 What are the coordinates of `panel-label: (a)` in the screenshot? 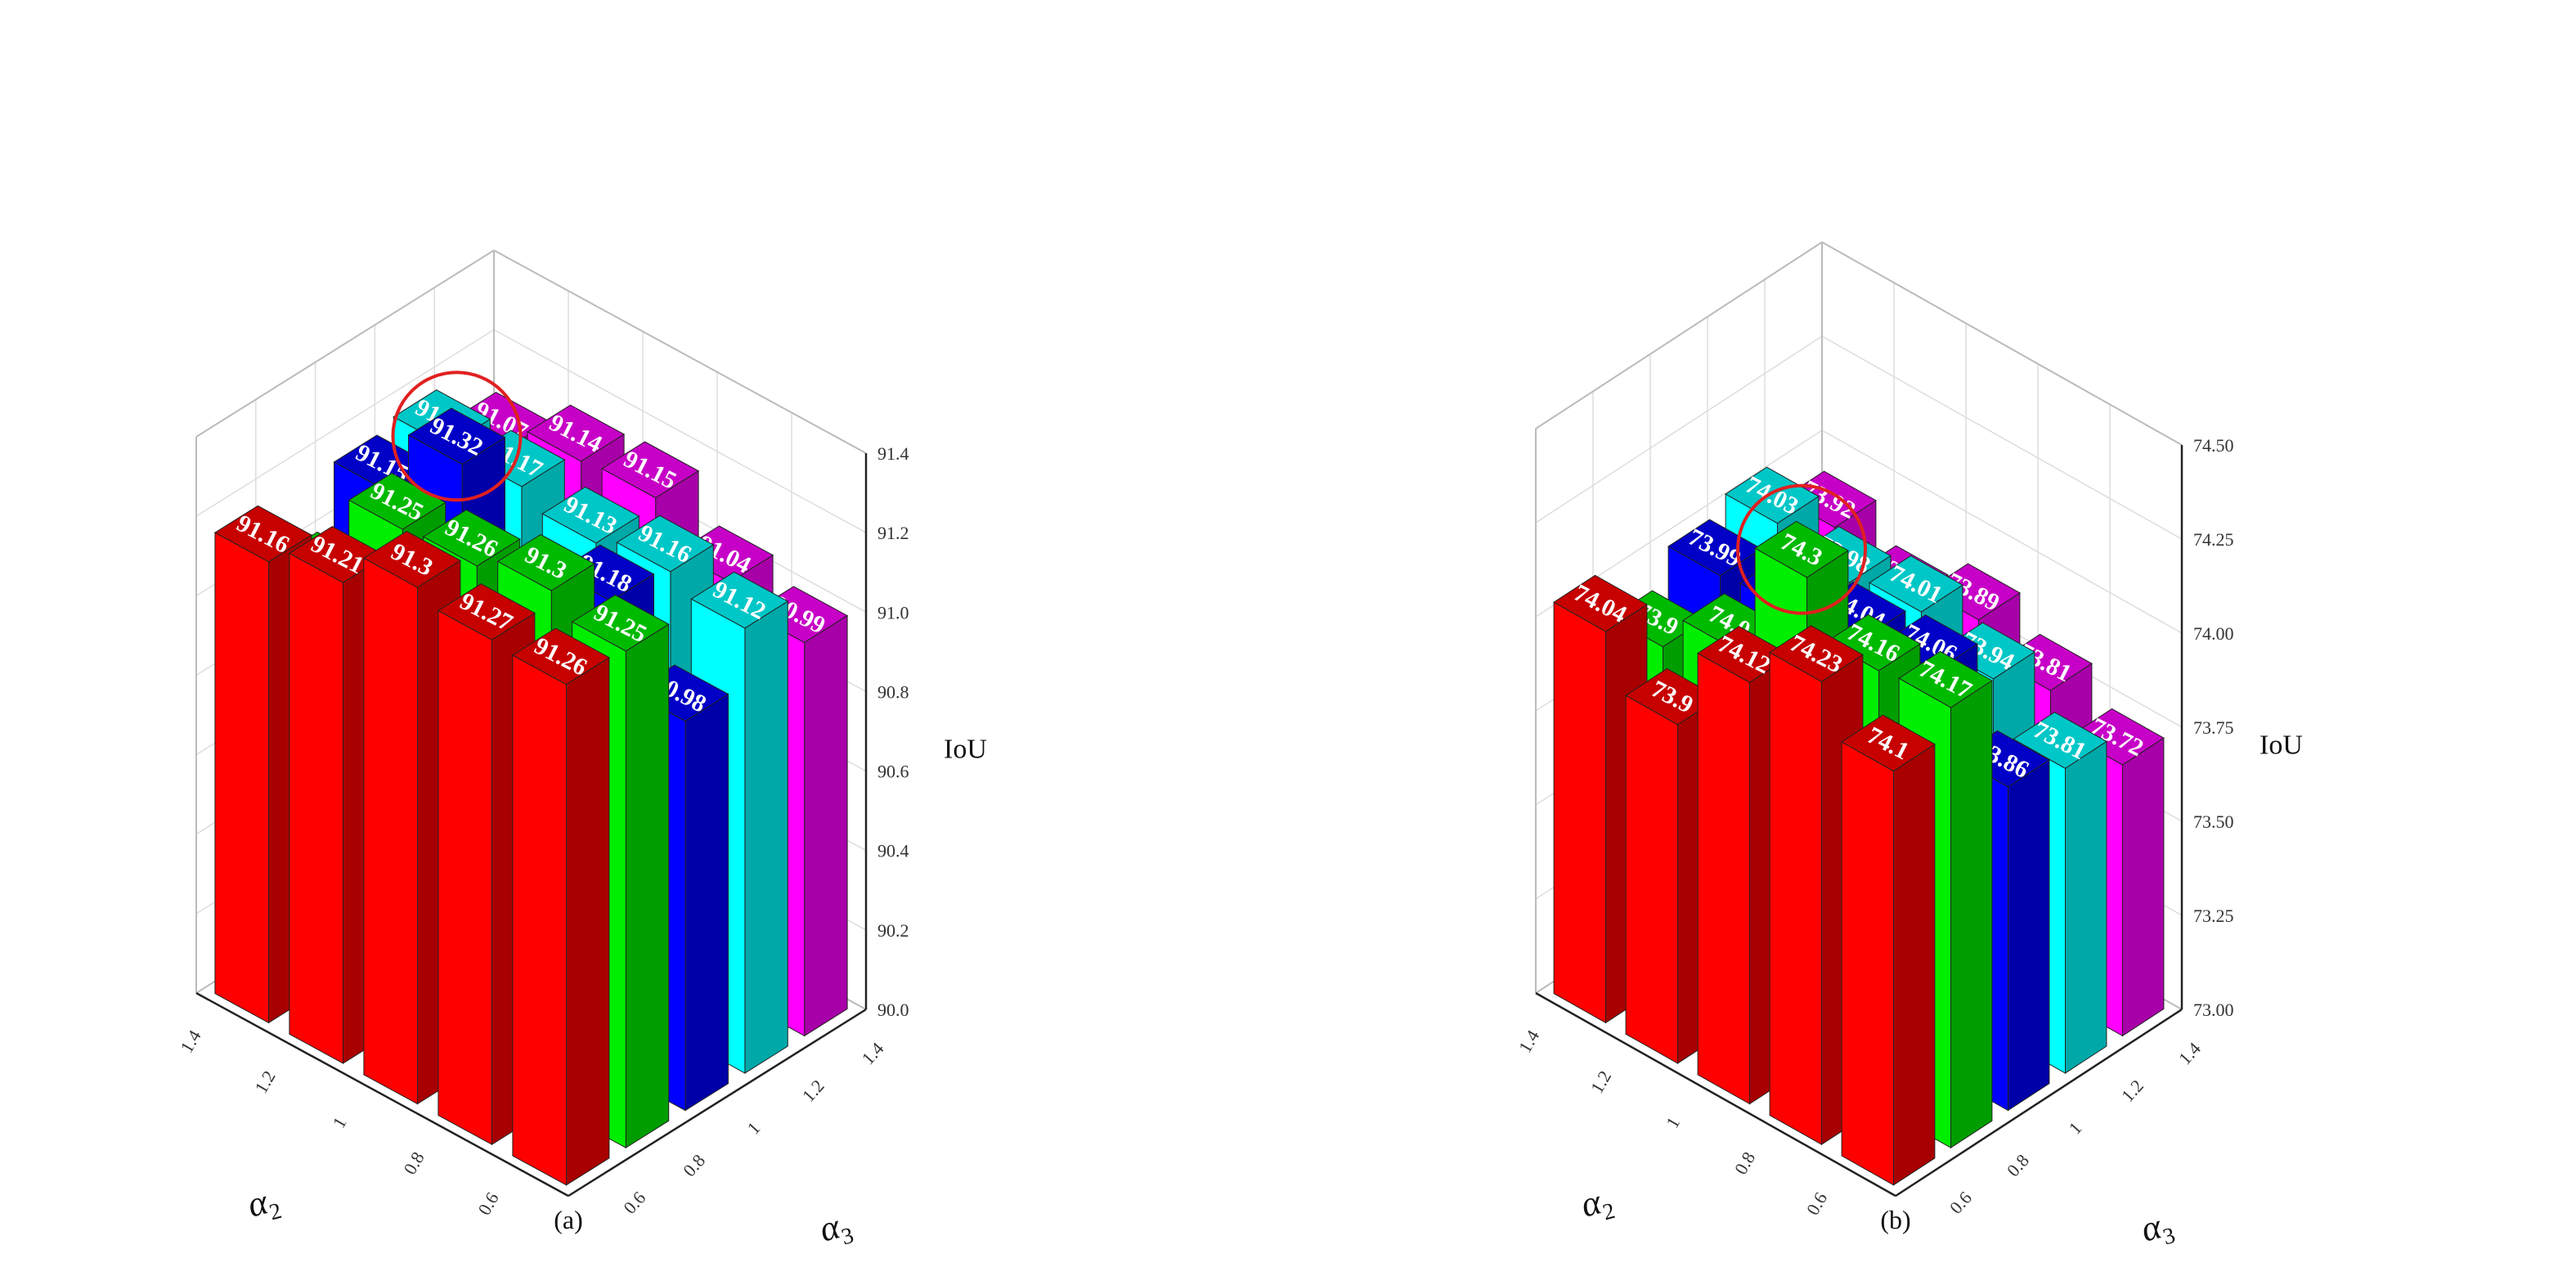 It's located at (568, 1219).